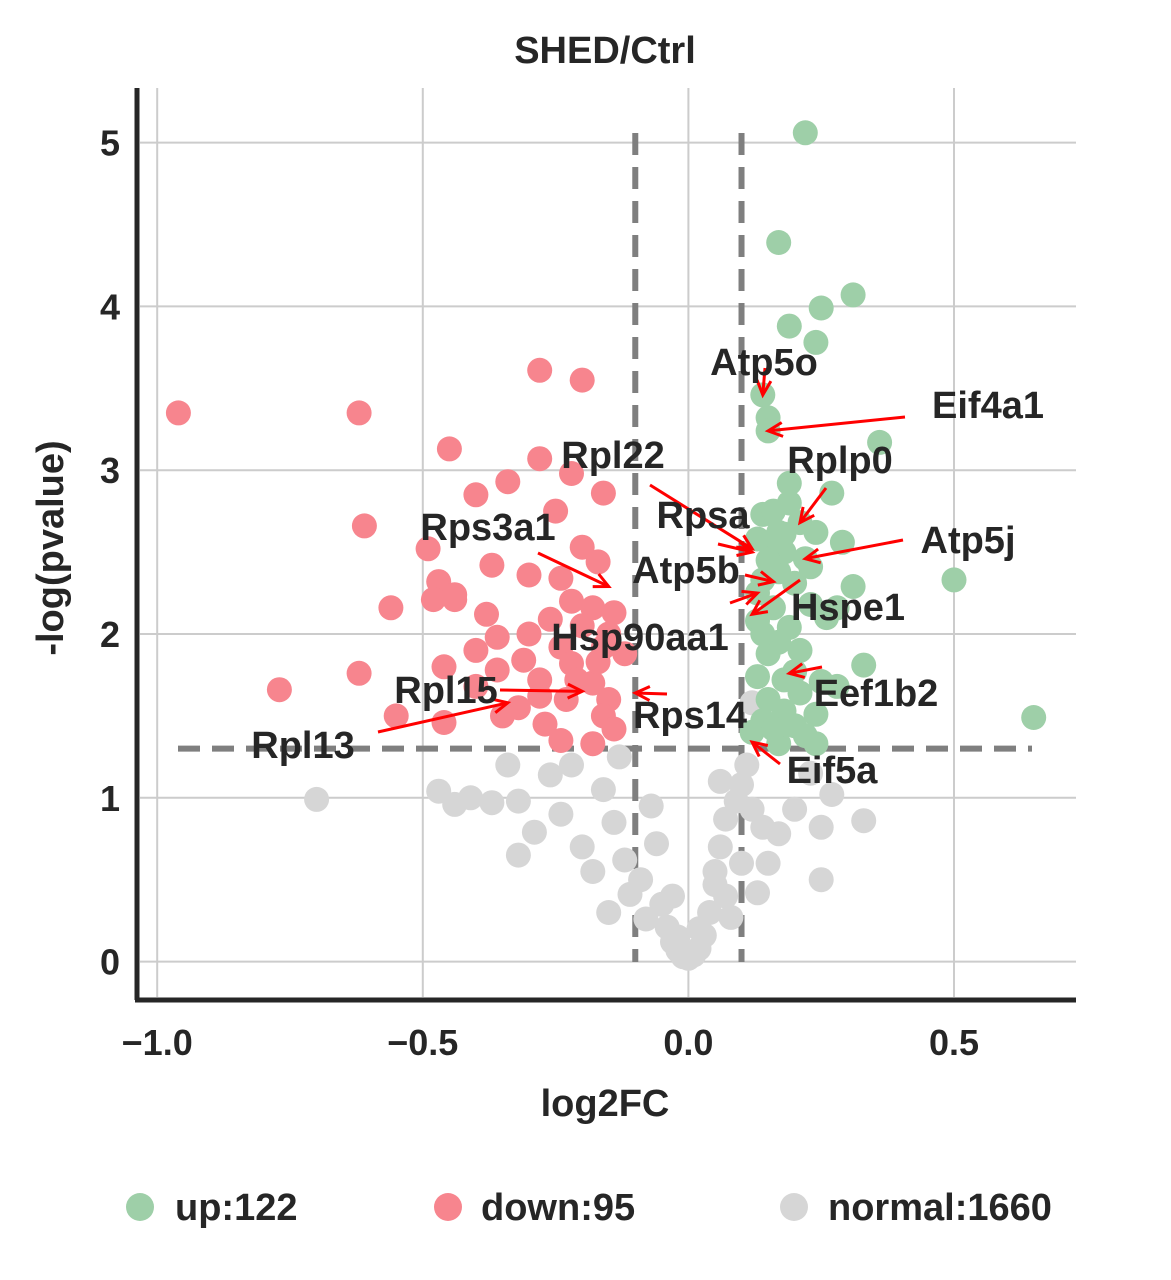 The height and width of the screenshot is (1280, 1171). What do you see at coordinates (764, 363) in the screenshot?
I see `gene-label-atp5o: Atp5o` at bounding box center [764, 363].